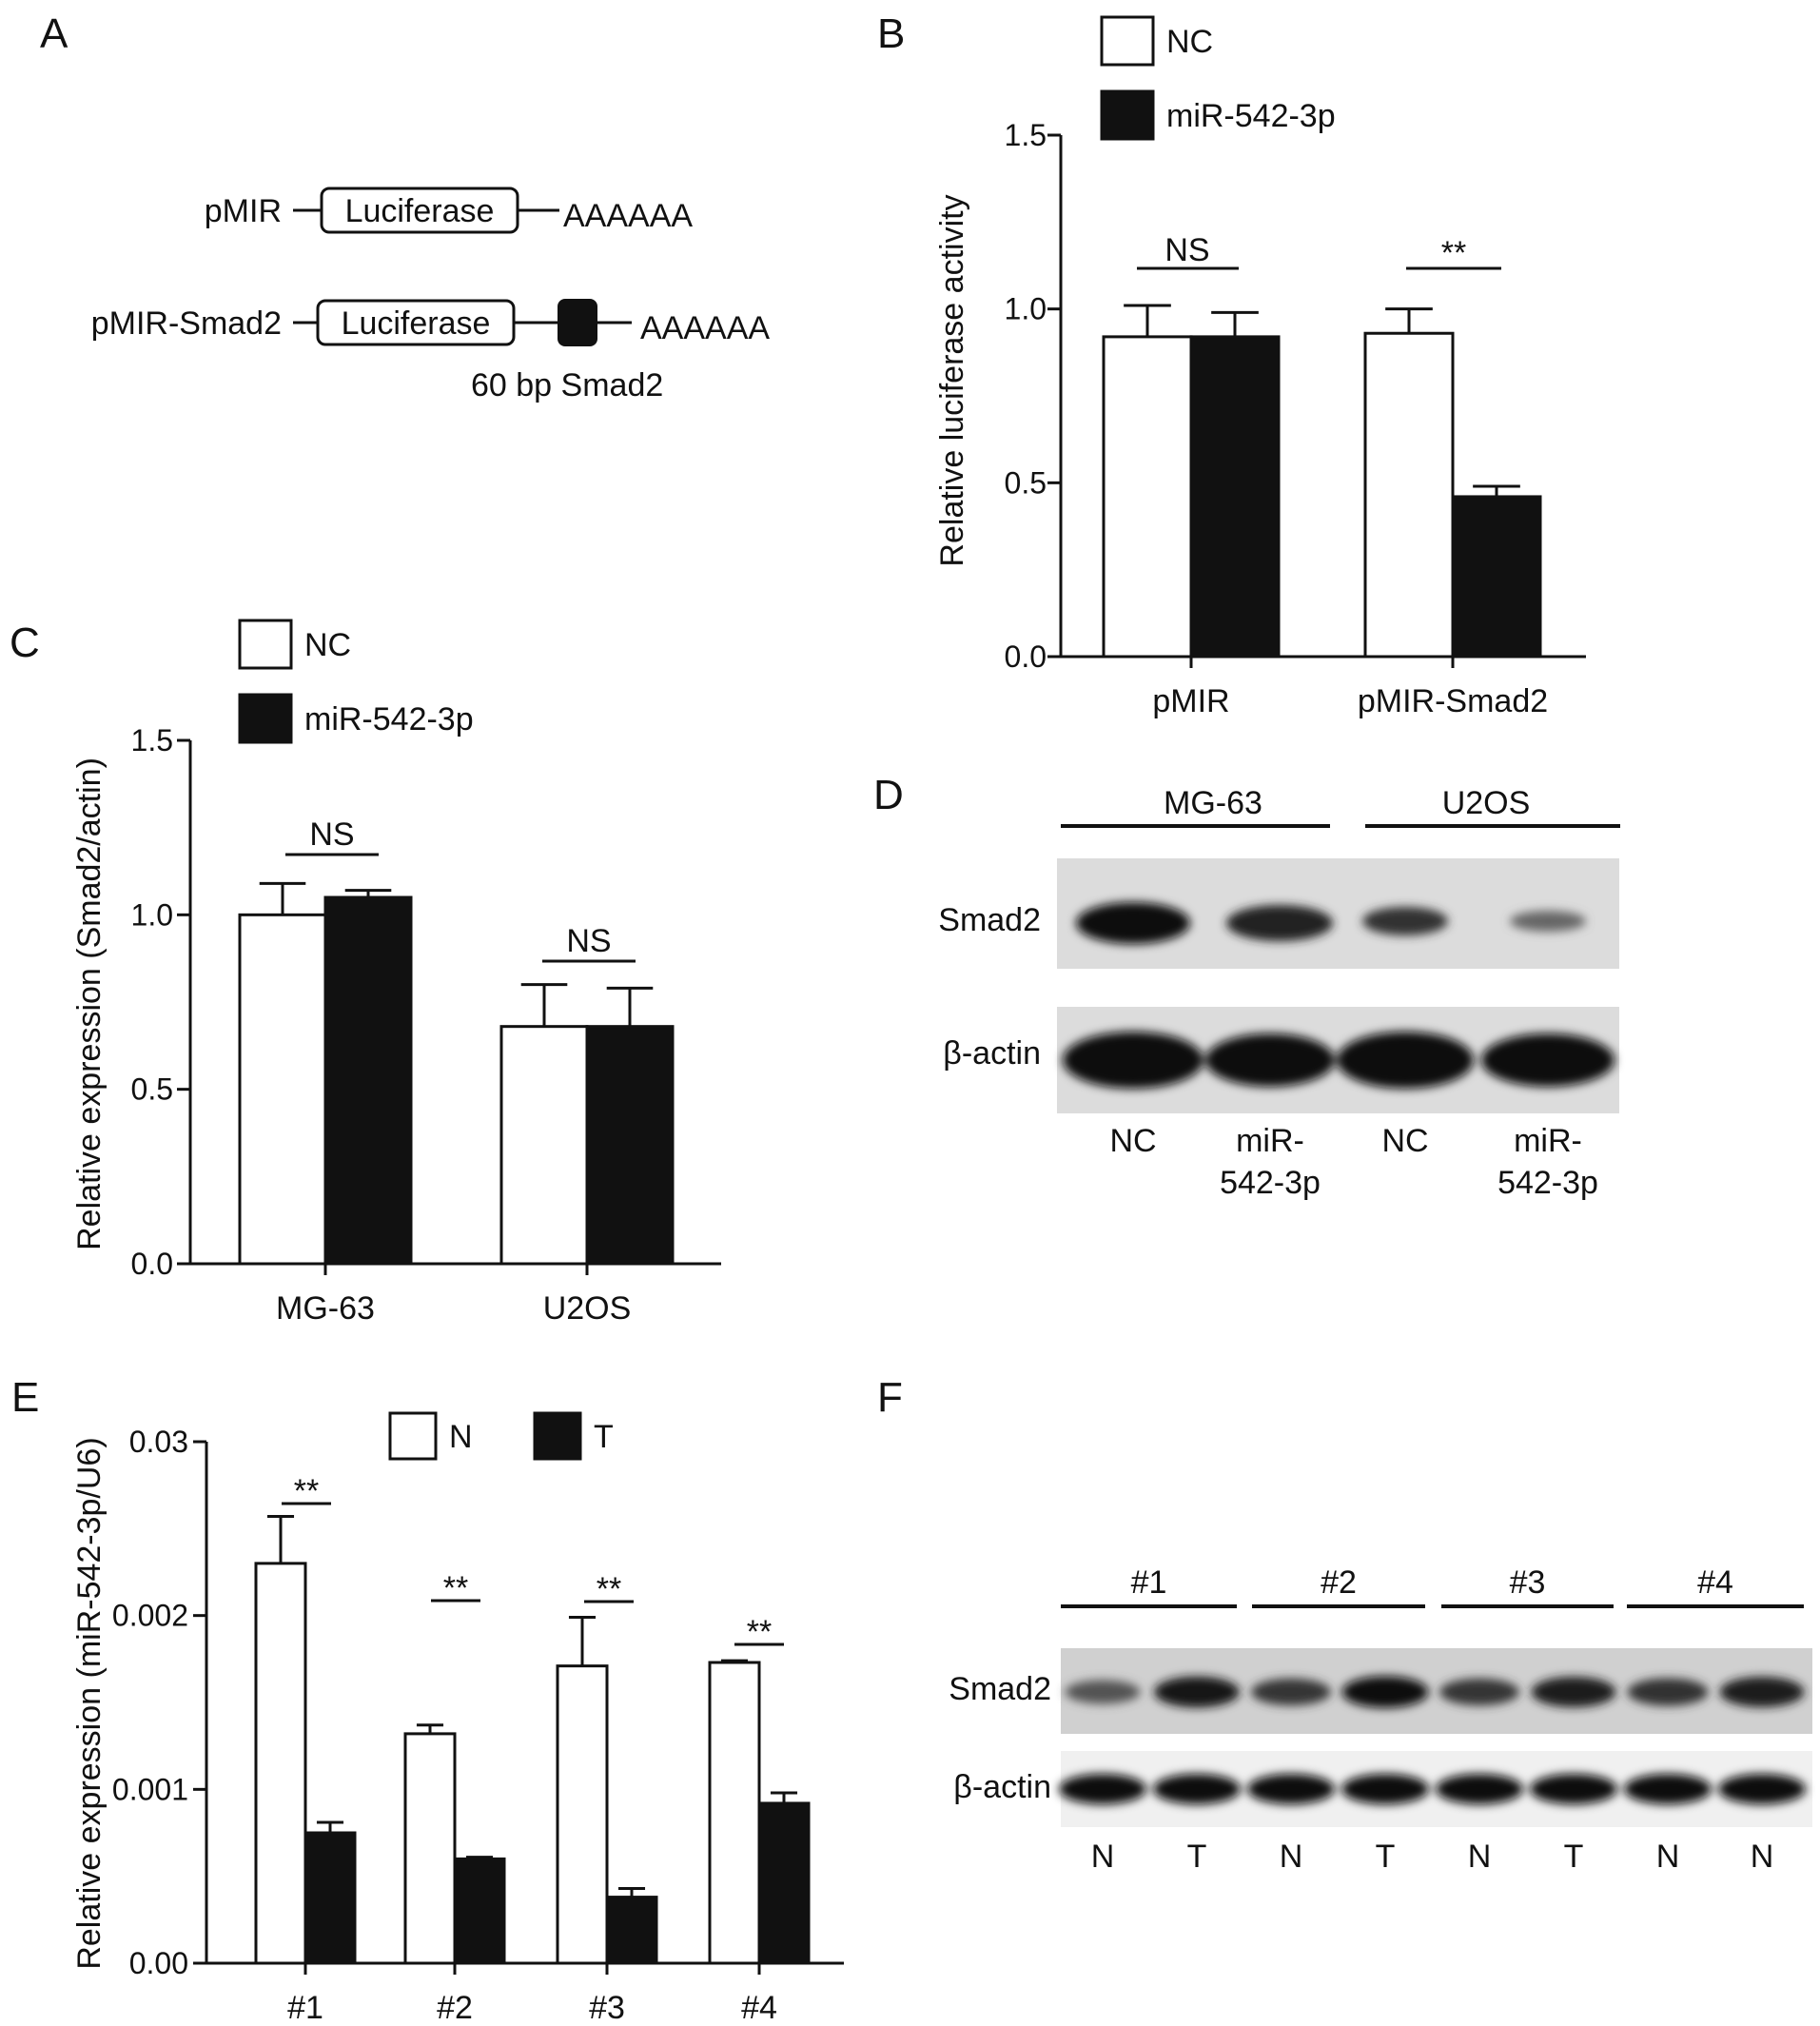  I want to click on blot-f-group-label: #3, so click(1528, 1583).